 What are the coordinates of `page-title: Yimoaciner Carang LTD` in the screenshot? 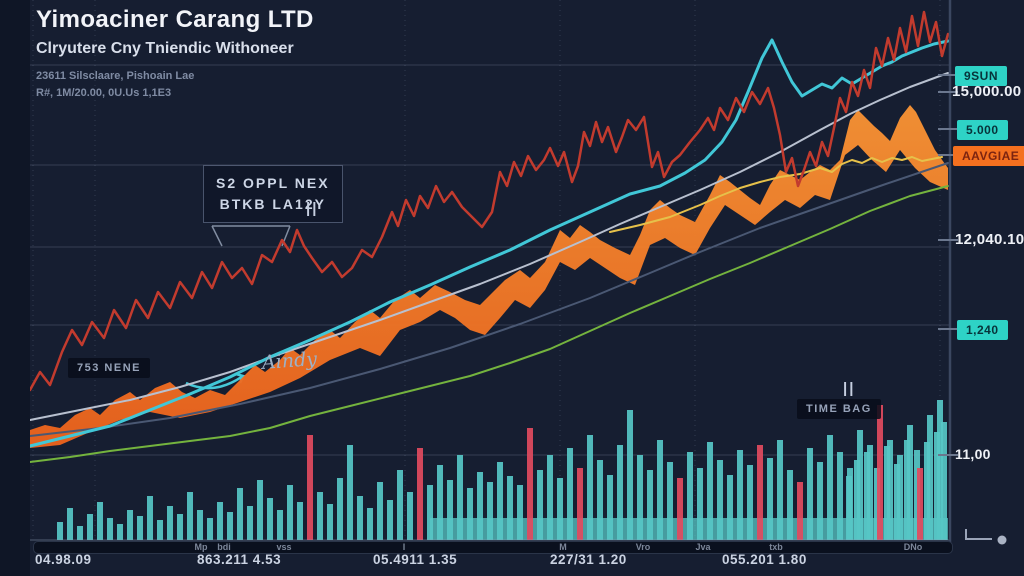 It's located at (175, 19).